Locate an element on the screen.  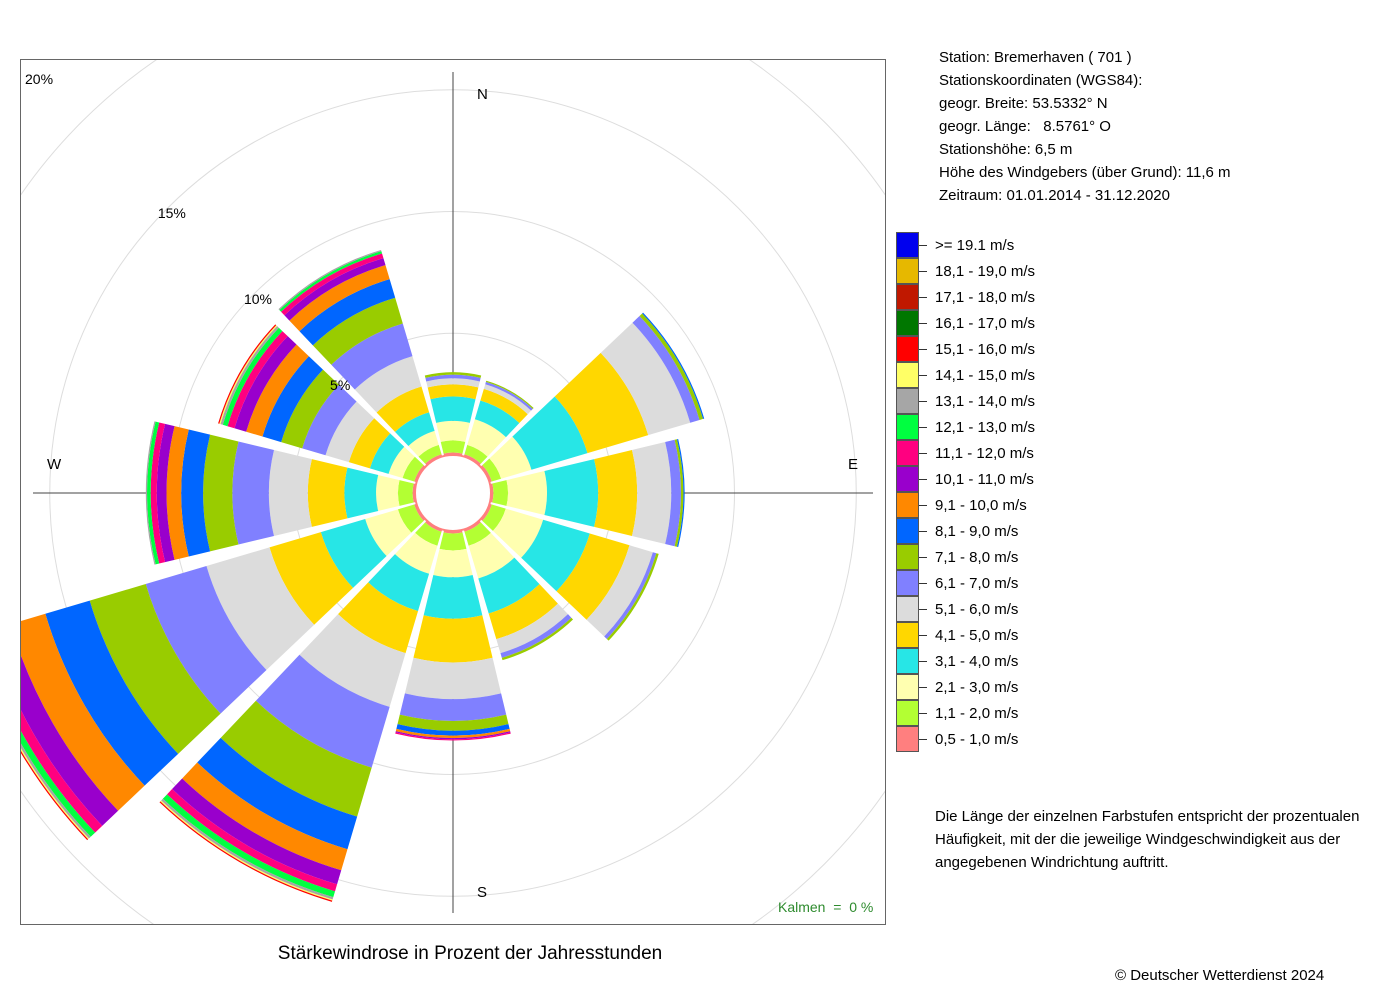
copyright: © Deutscher Wetterdienst 2024 is located at coordinates (1220, 975).